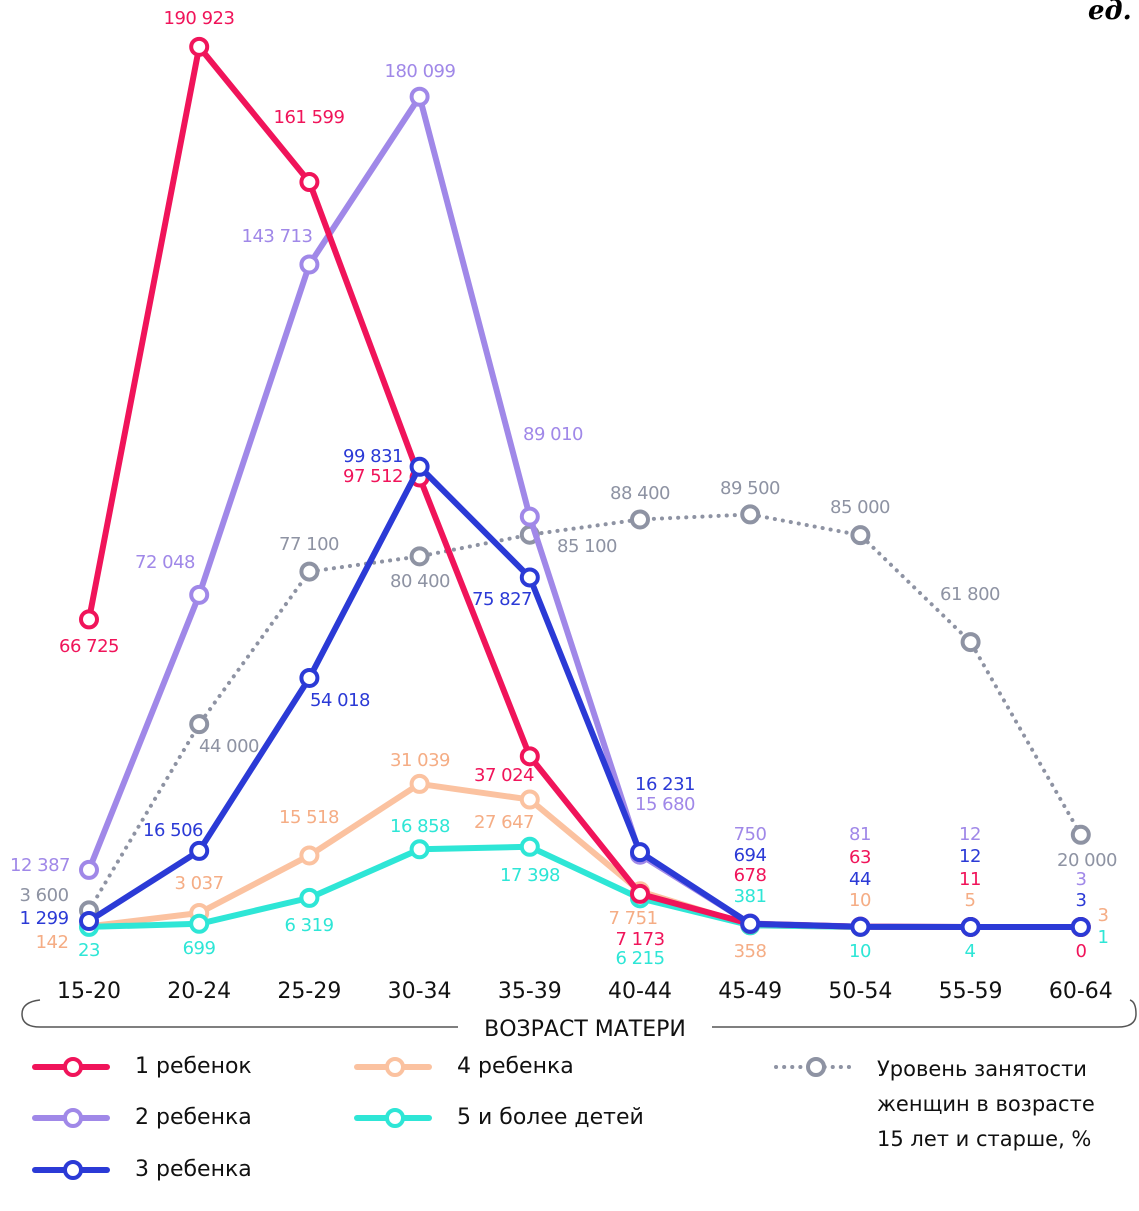 The width and height of the screenshot is (1139, 1211). Describe the element at coordinates (420, 991) in the screenshot. I see `x-tick-label: 30-34` at that location.